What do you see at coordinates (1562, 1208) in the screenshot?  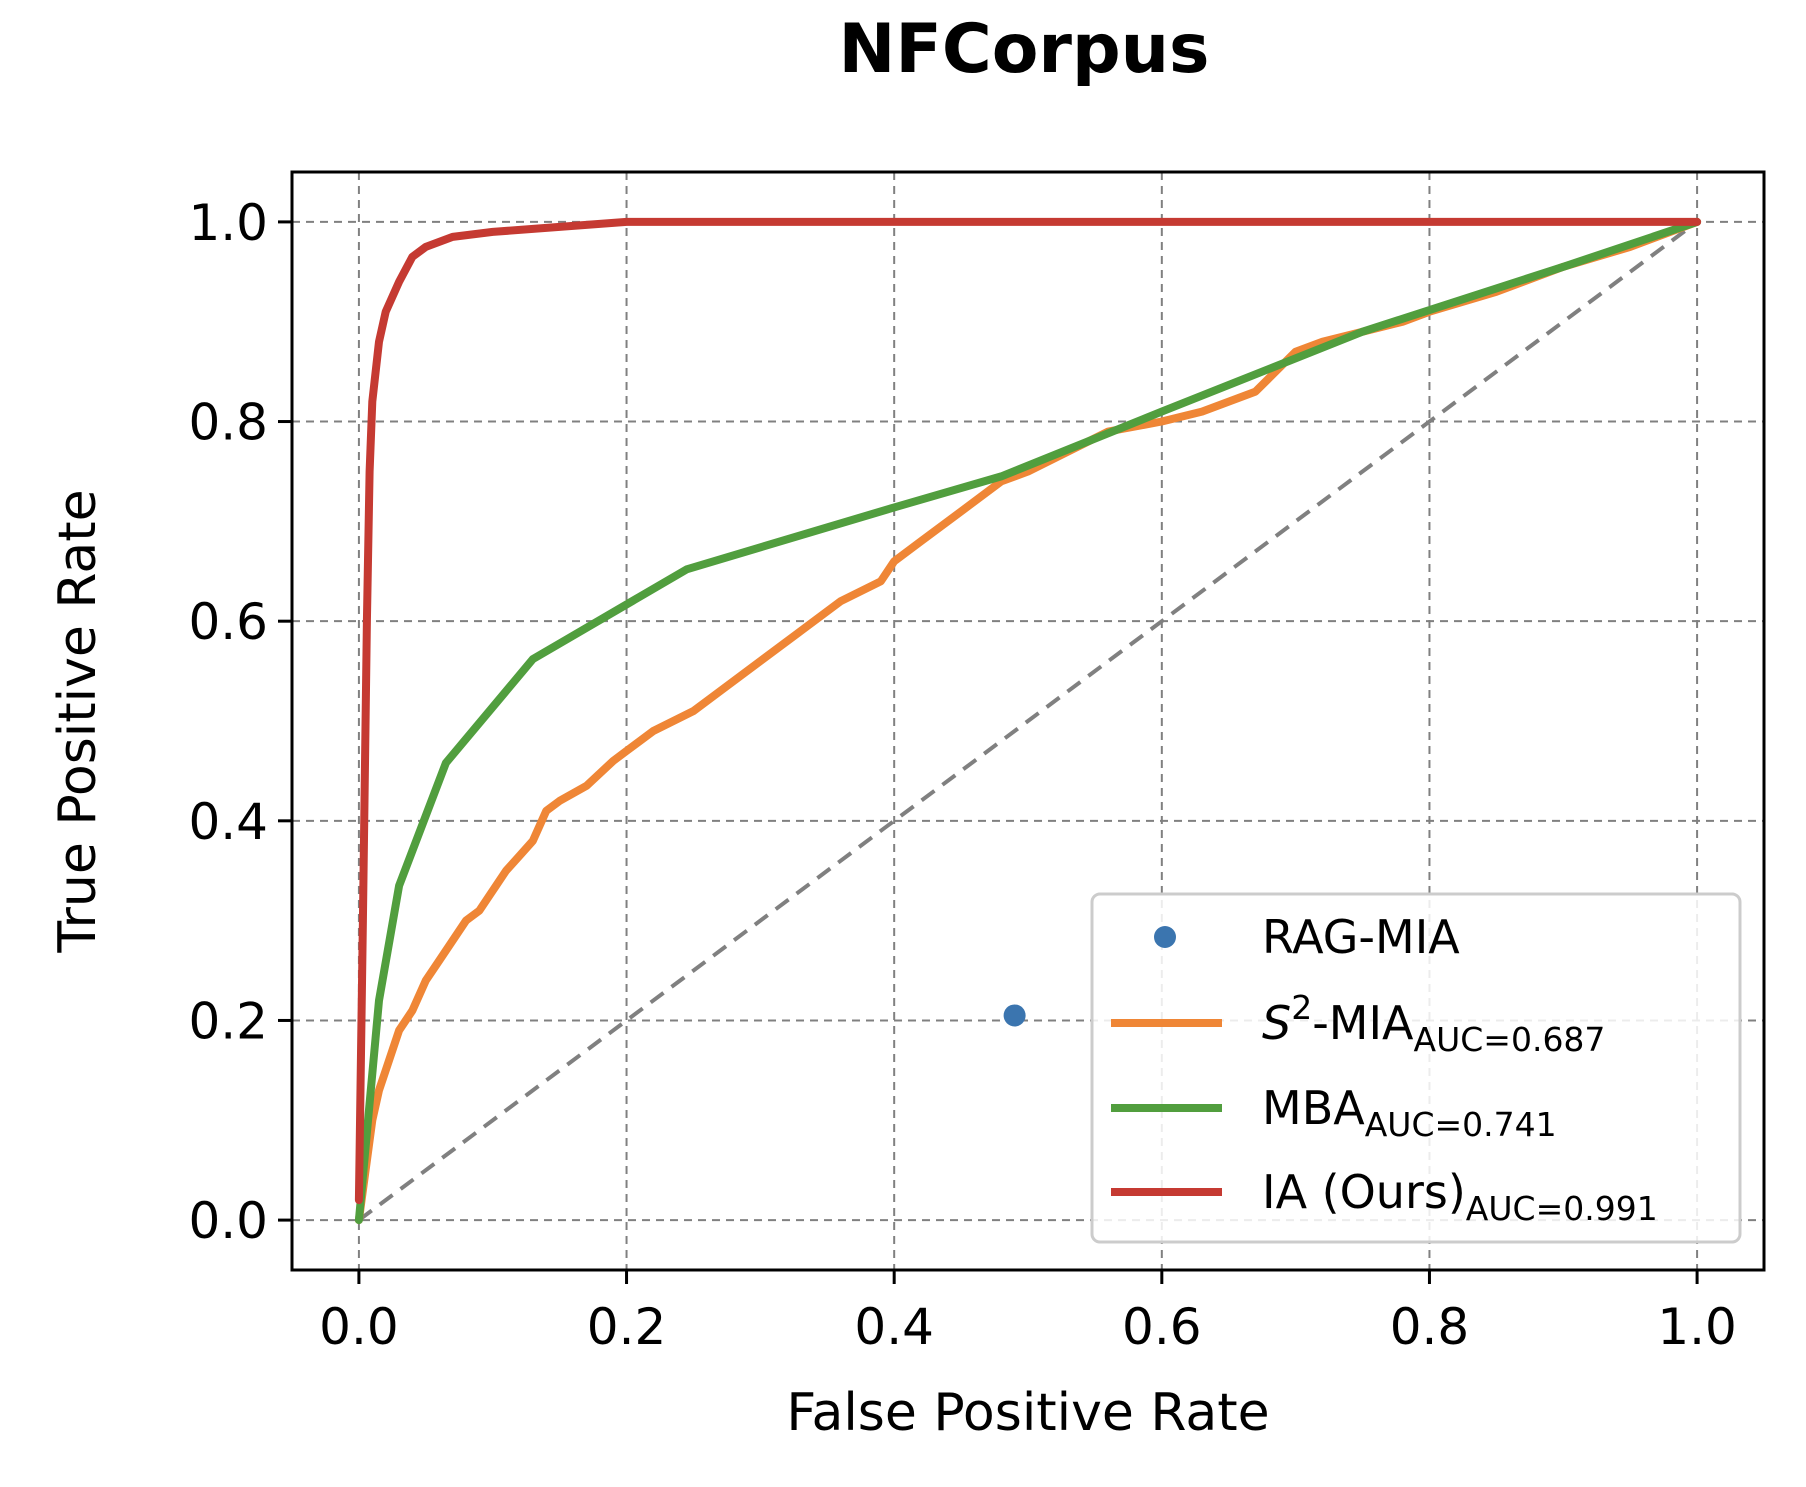 I see `legend-auc-subscript: AUC=0.991` at bounding box center [1562, 1208].